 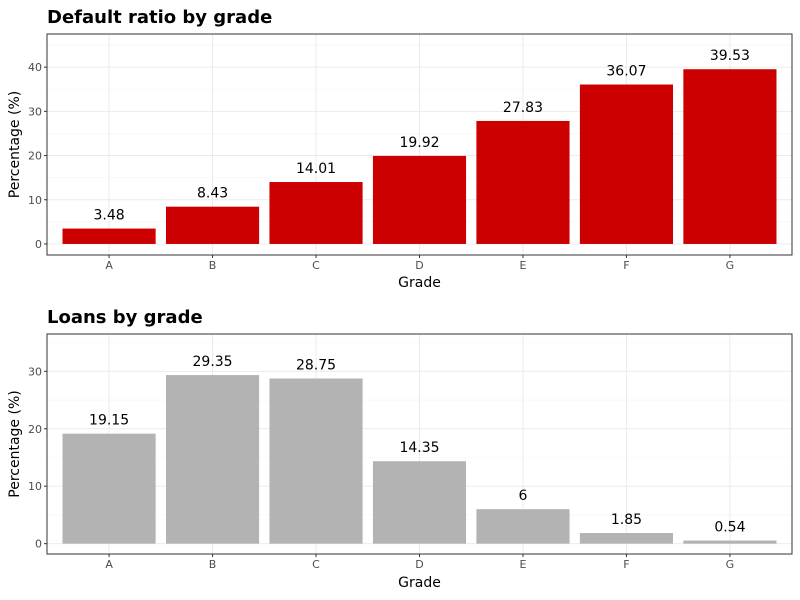 I want to click on data-label: 3.48, so click(x=108, y=216).